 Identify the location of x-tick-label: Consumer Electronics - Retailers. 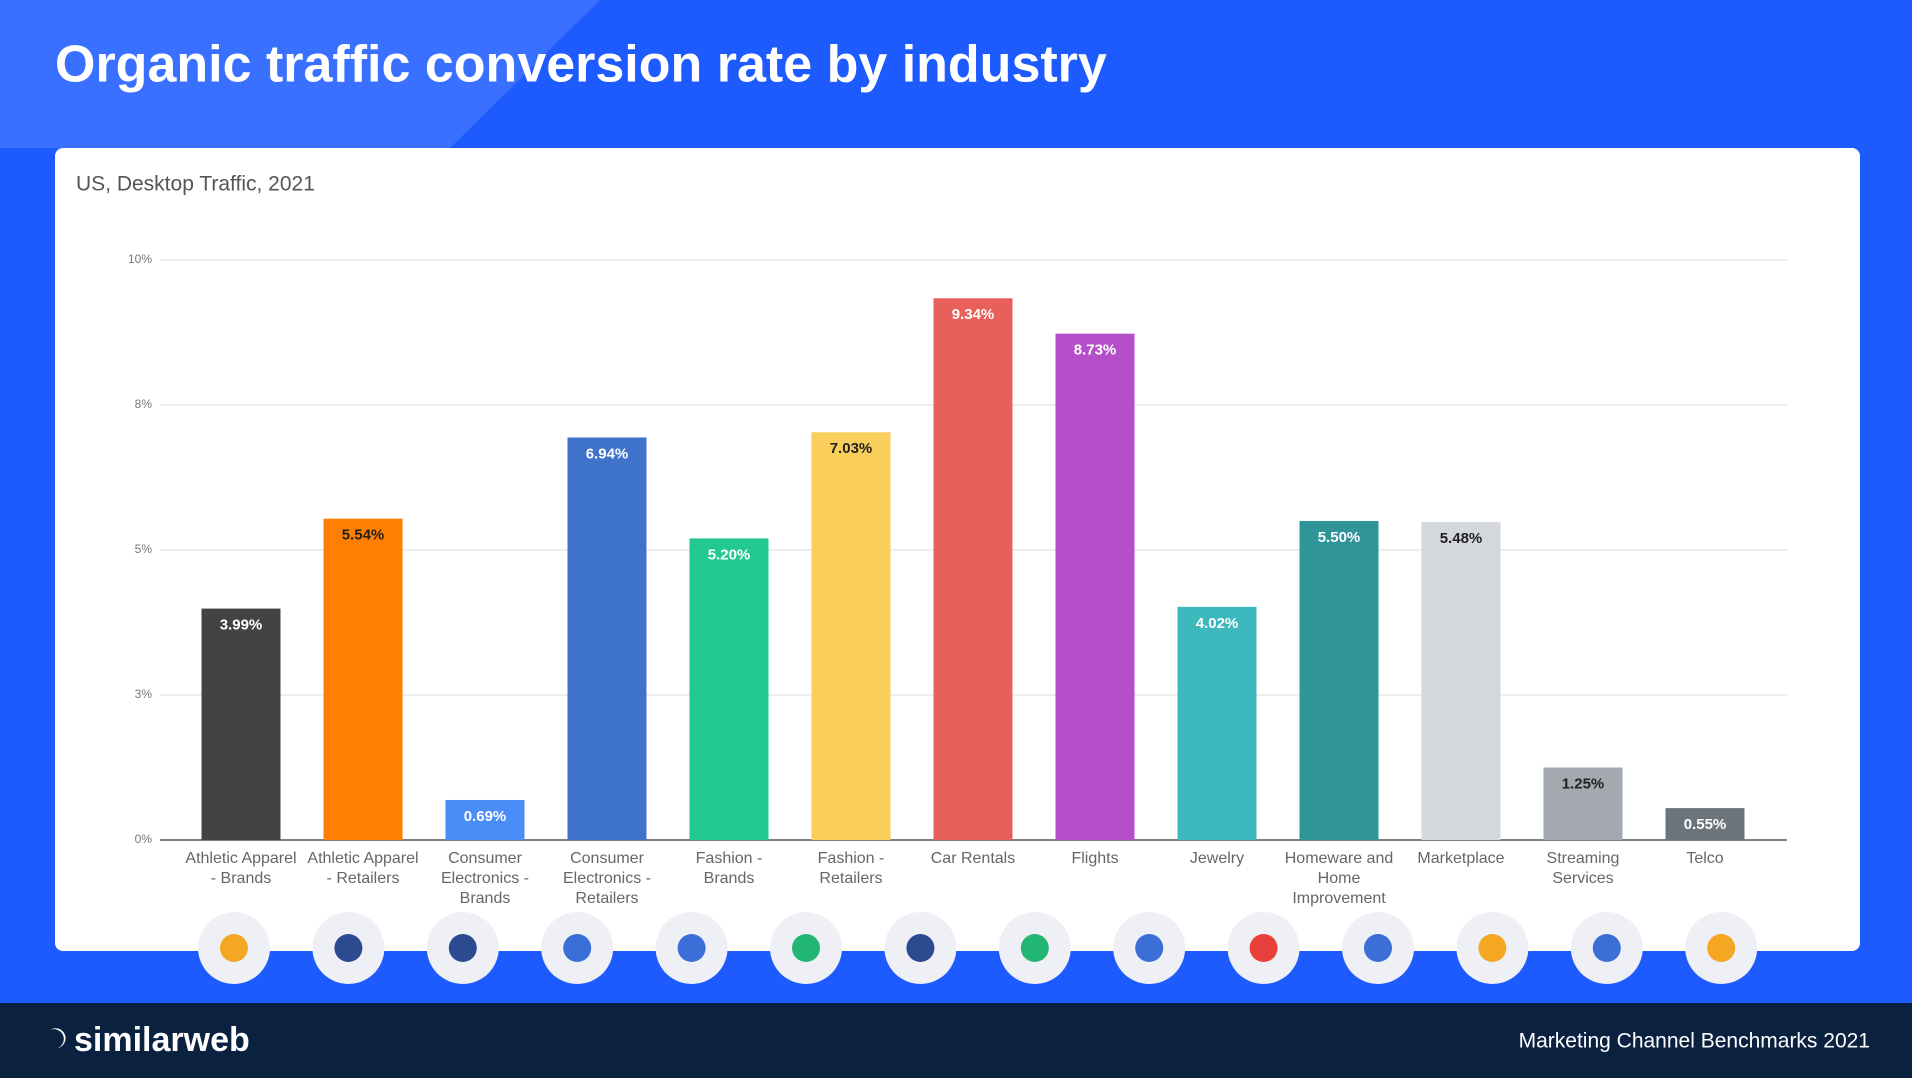
(607, 878).